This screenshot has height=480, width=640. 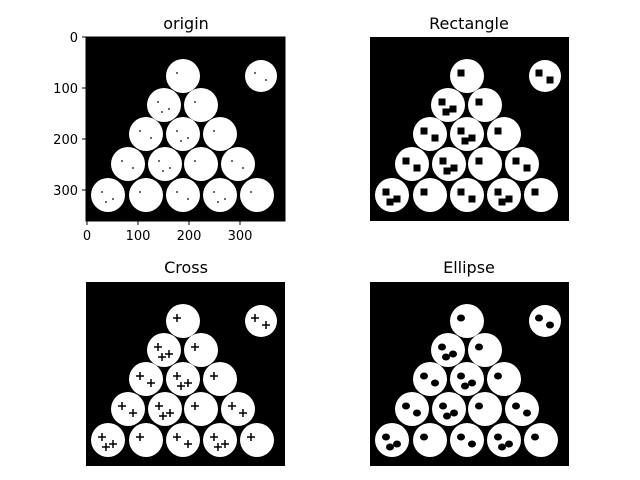 I want to click on y-tick-label: 200, so click(x=65, y=140).